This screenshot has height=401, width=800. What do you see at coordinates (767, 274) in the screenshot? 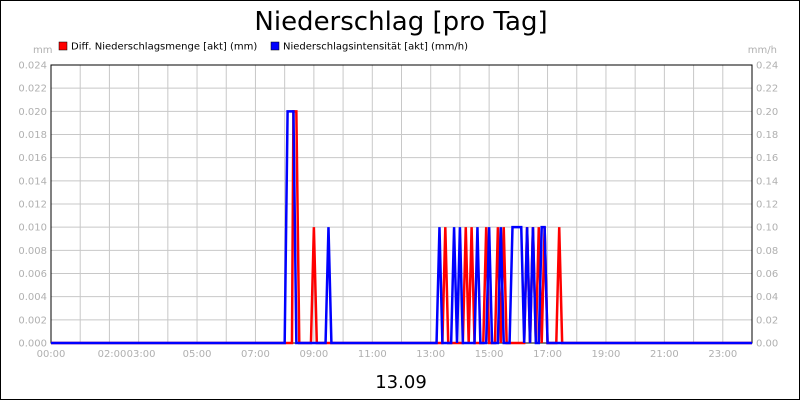
I see `y-right-tick-label: 0.06` at bounding box center [767, 274].